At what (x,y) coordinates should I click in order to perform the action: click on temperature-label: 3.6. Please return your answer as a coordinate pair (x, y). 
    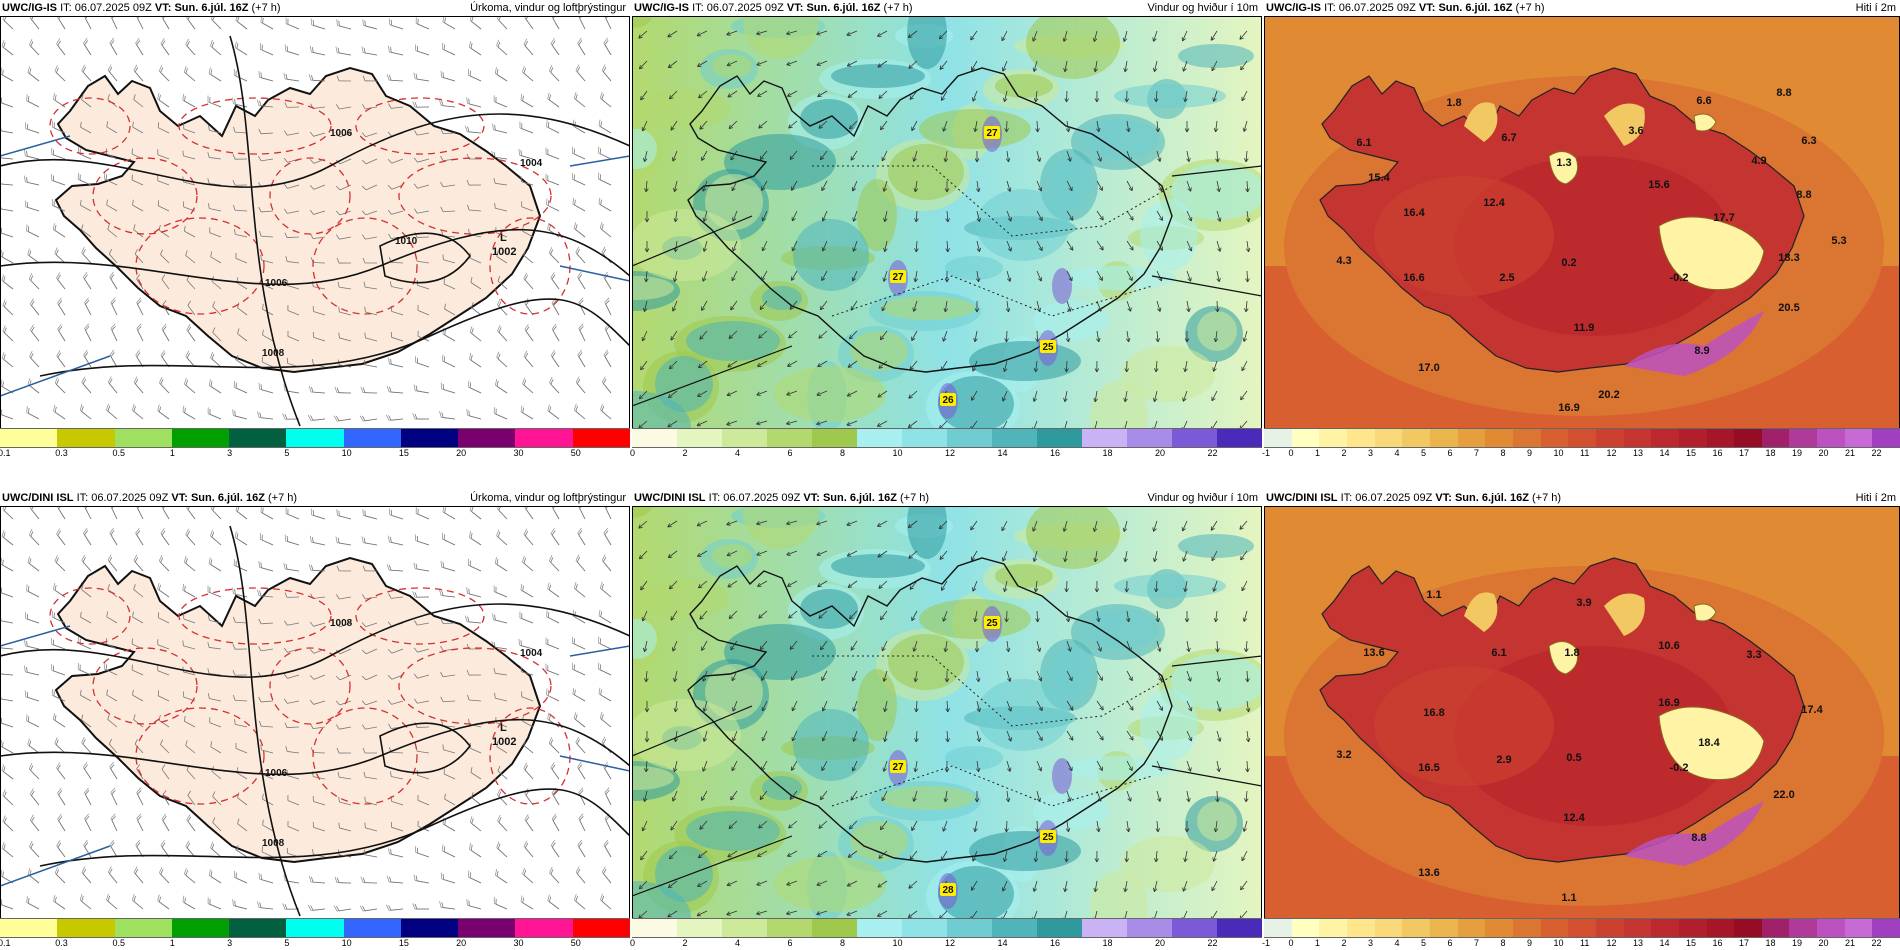
    Looking at the image, I should click on (1635, 131).